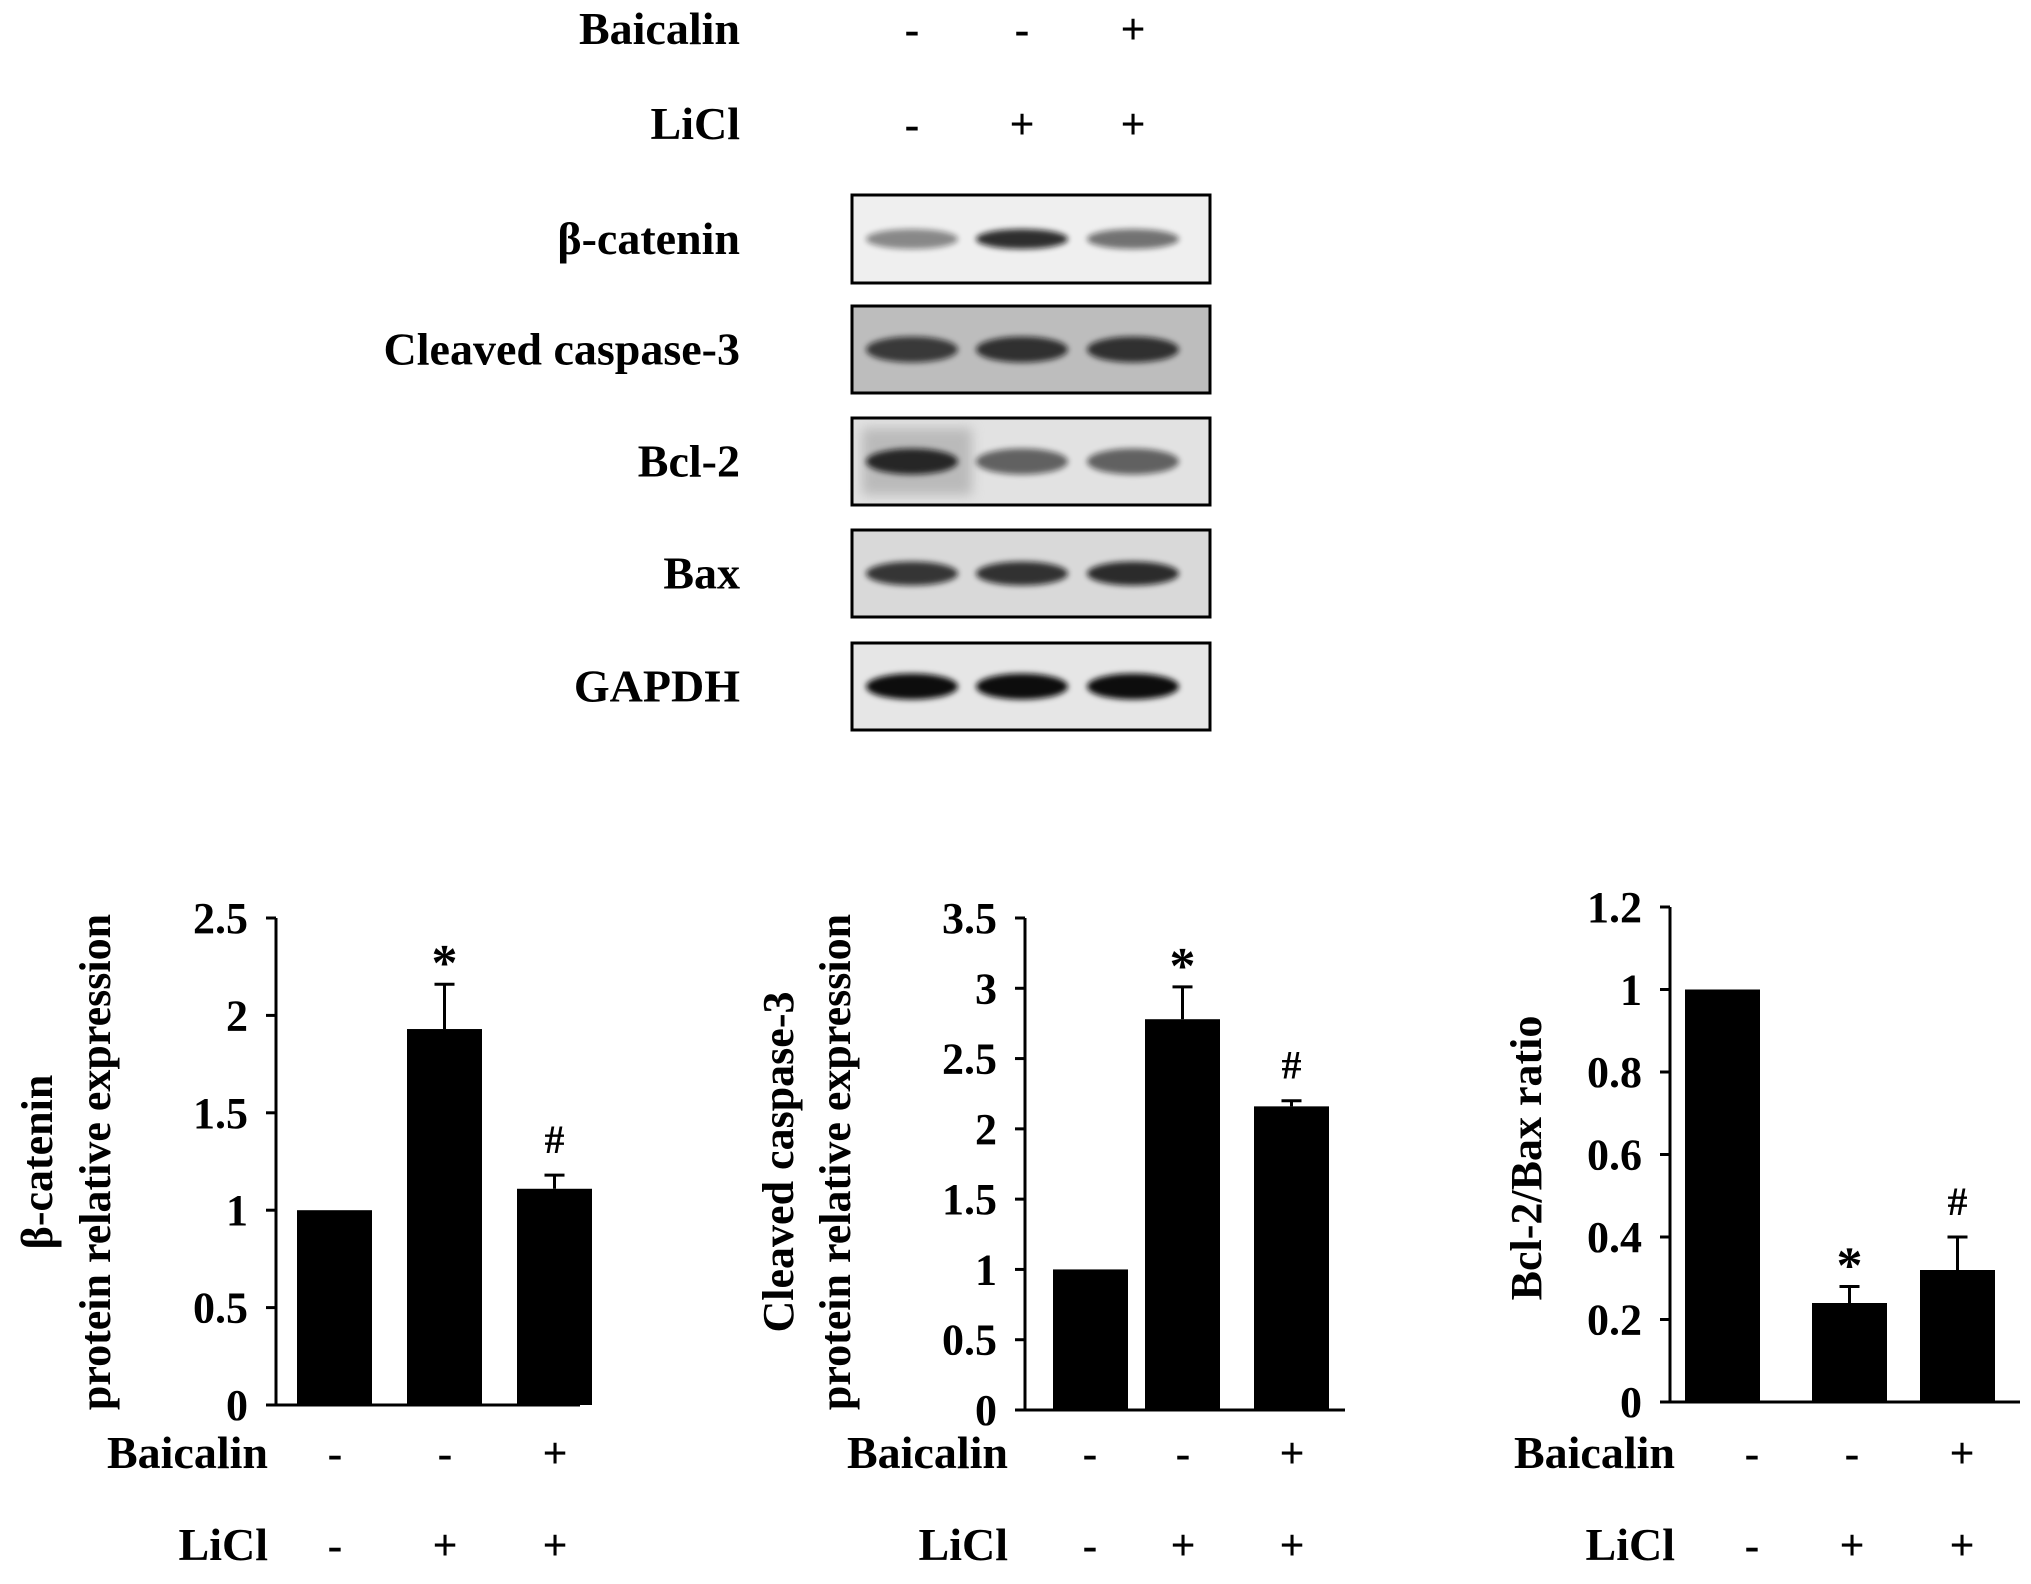 This screenshot has width=2031, height=1584. I want to click on blot-band-label: Bax, so click(701, 573).